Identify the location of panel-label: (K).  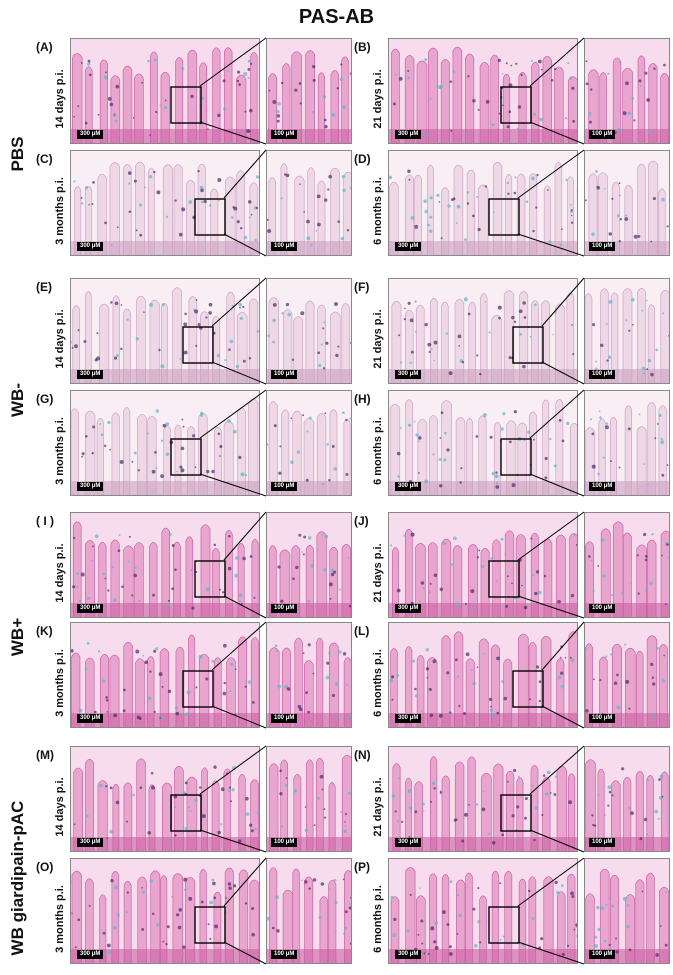
(44, 631).